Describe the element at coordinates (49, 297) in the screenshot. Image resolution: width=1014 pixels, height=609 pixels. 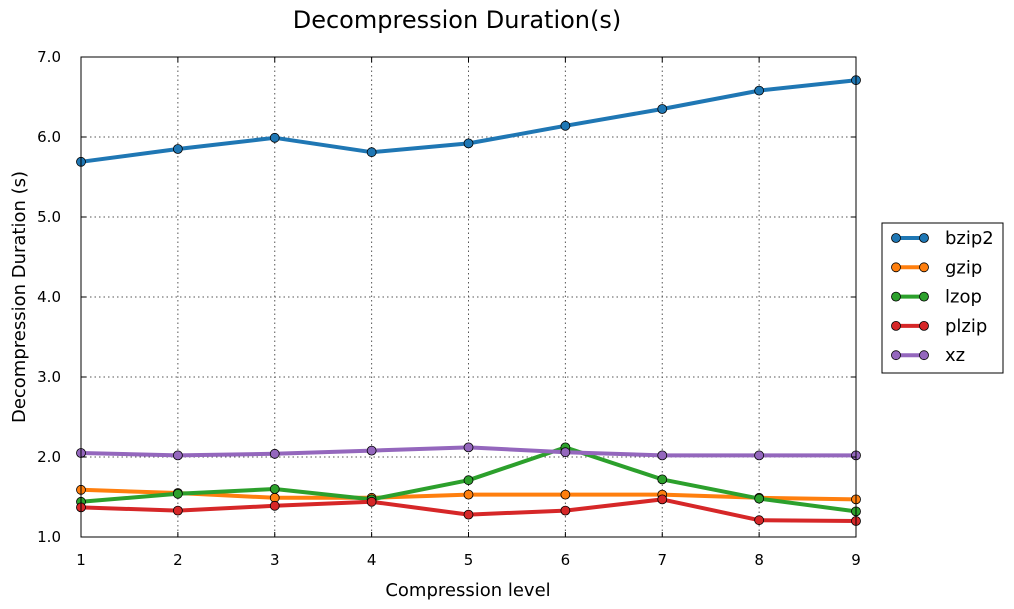
I see `y-tick-label: 4.0` at that location.